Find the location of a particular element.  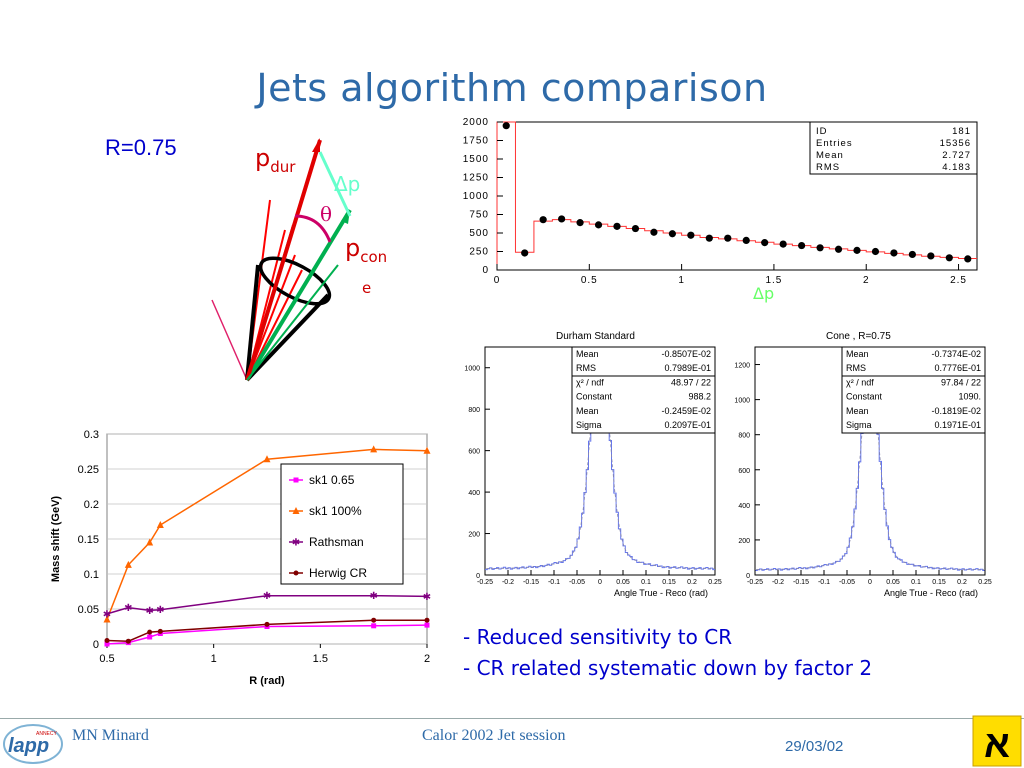

p-cone-subscript-2: e is located at coordinates (367, 288).